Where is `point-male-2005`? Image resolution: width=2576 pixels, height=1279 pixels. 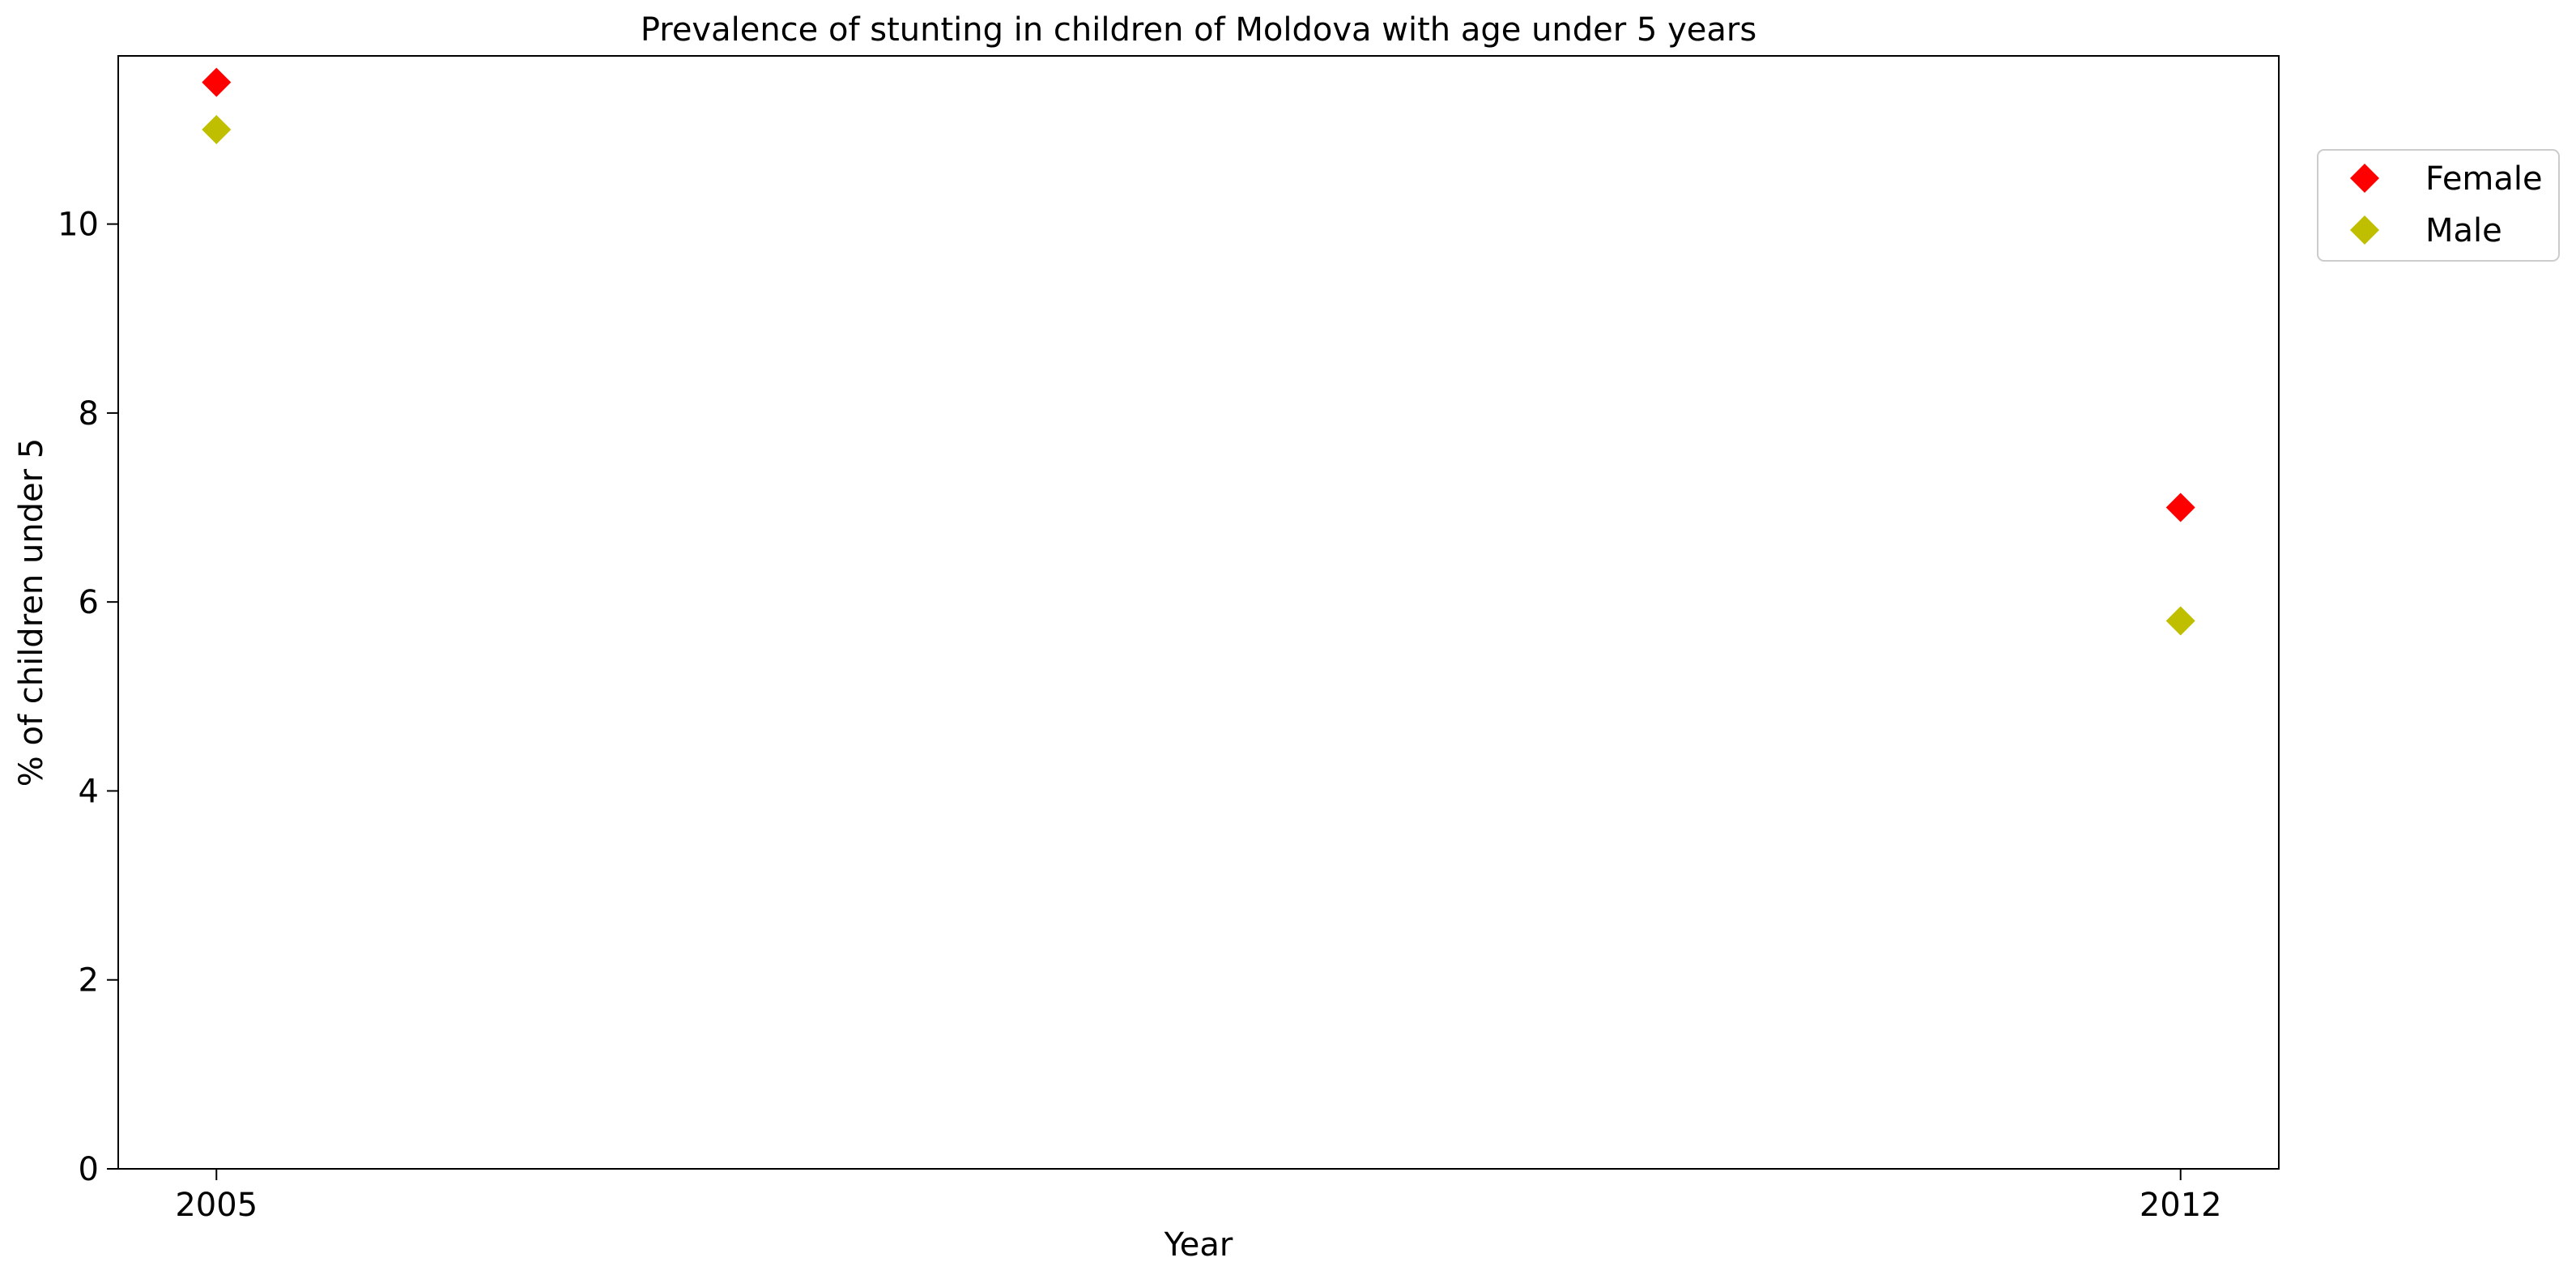
point-male-2005 is located at coordinates (217, 129).